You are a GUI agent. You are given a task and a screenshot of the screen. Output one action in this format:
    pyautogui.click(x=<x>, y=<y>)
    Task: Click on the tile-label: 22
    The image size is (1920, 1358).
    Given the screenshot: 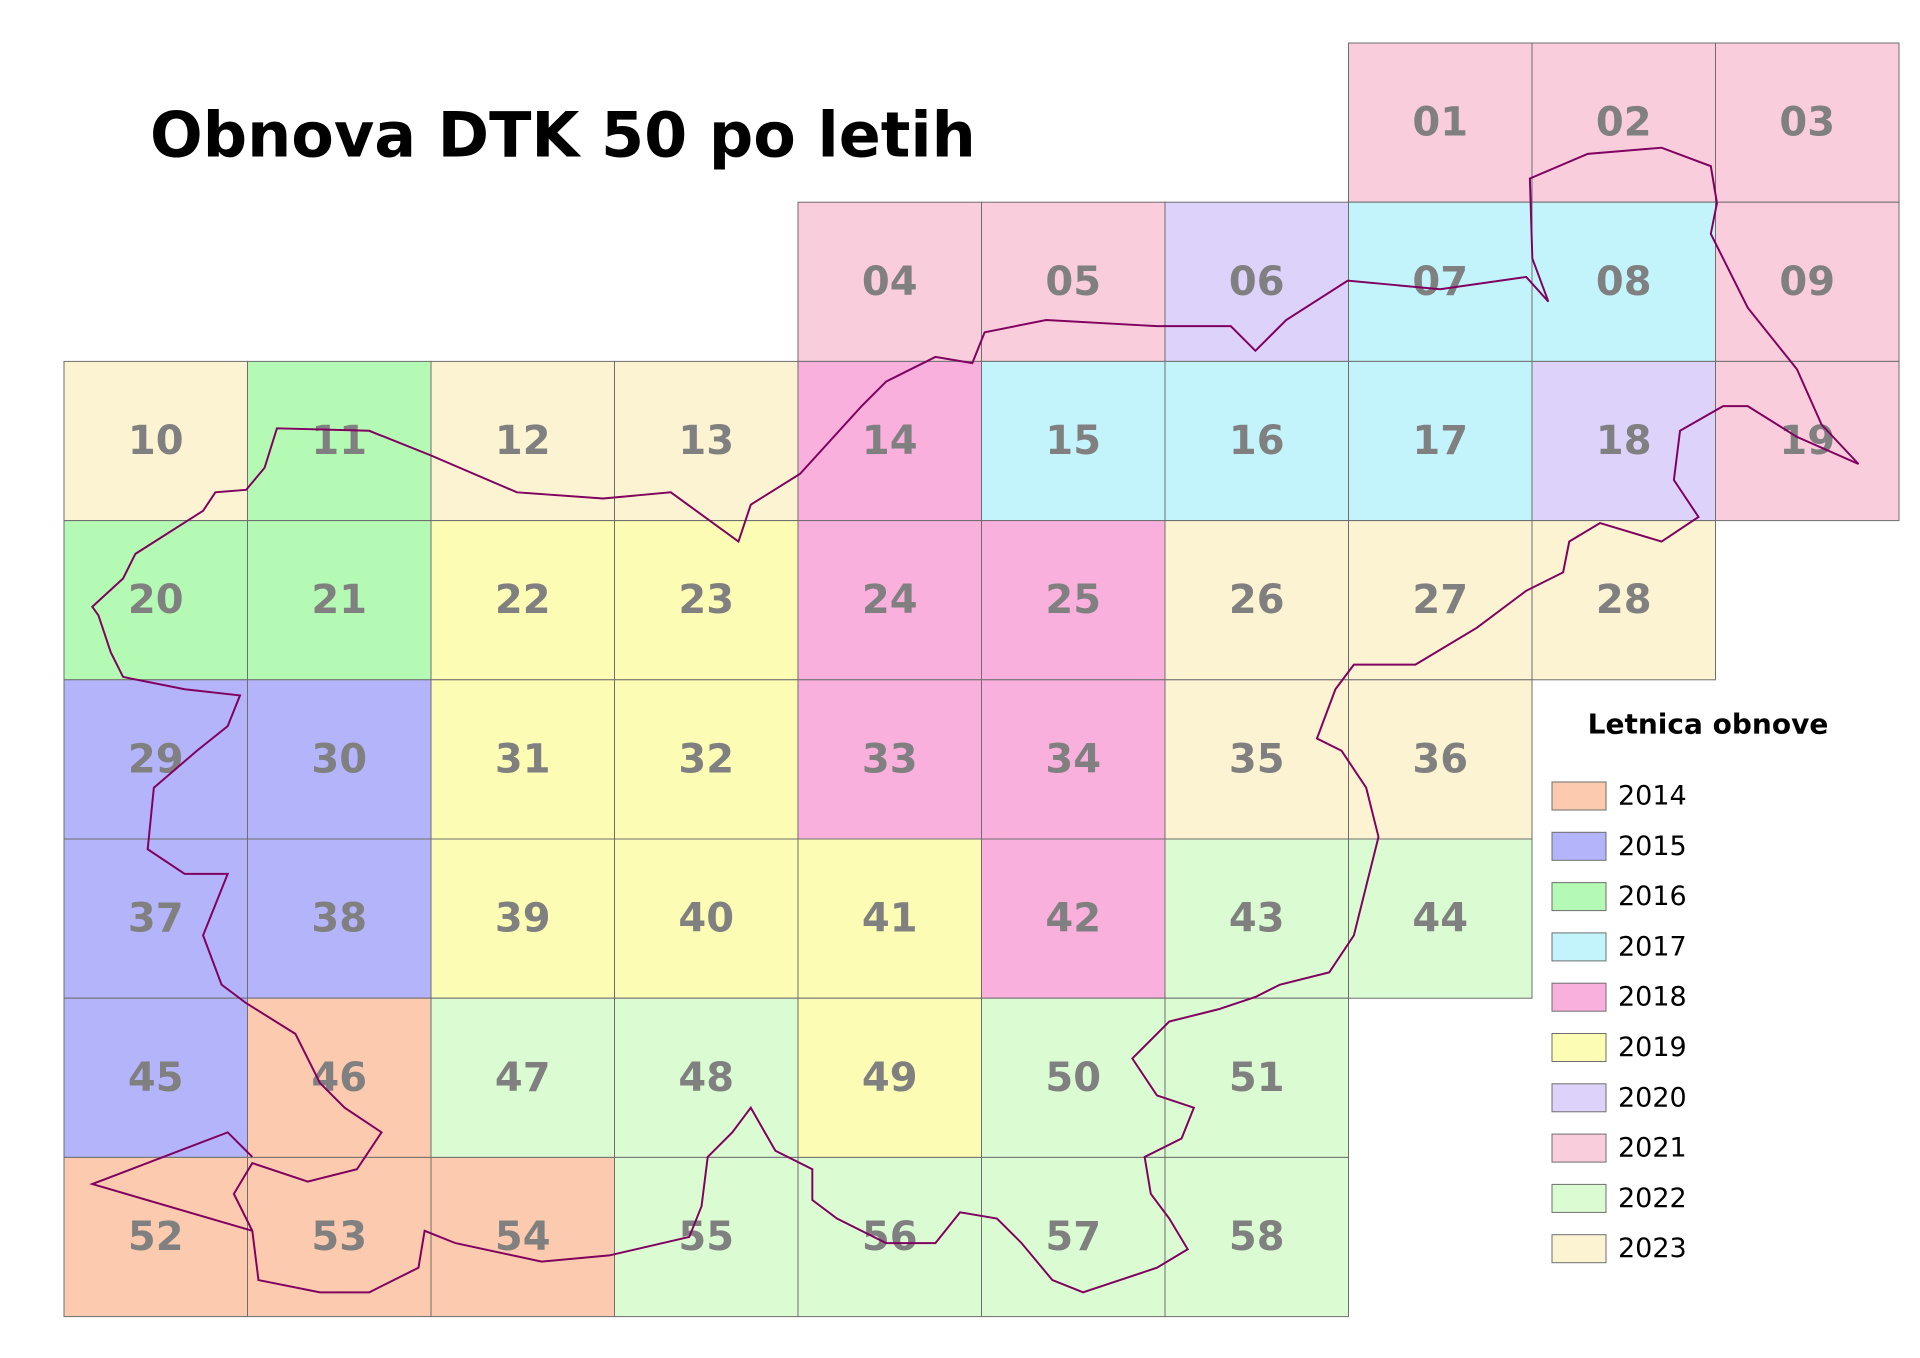 What is the action you would take?
    pyautogui.click(x=523, y=600)
    